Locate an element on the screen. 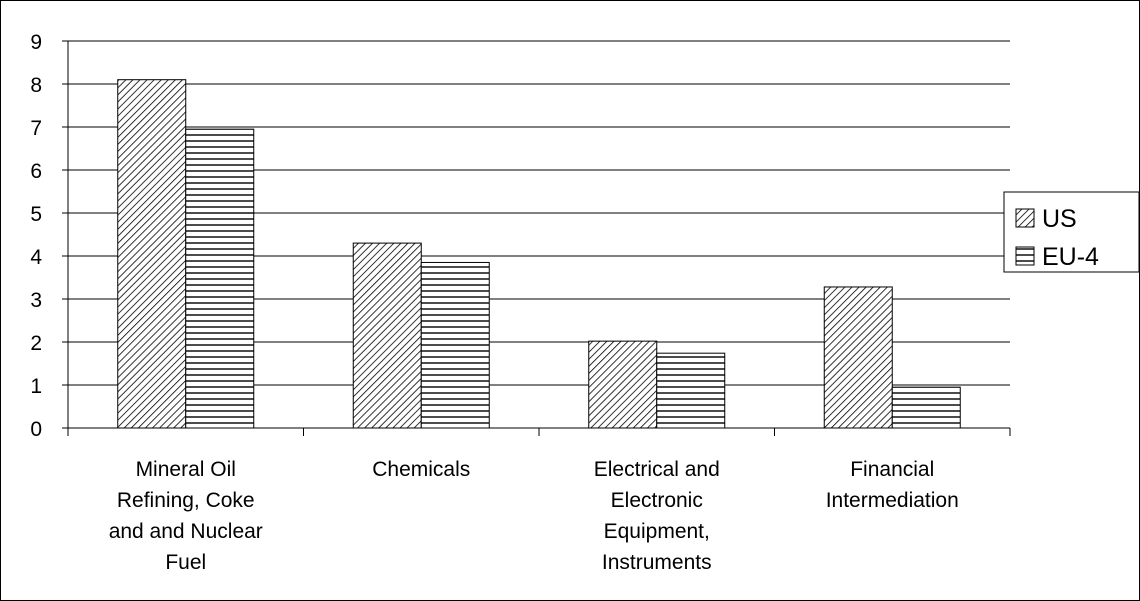  y-tick-label: 5 is located at coordinates (36, 214).